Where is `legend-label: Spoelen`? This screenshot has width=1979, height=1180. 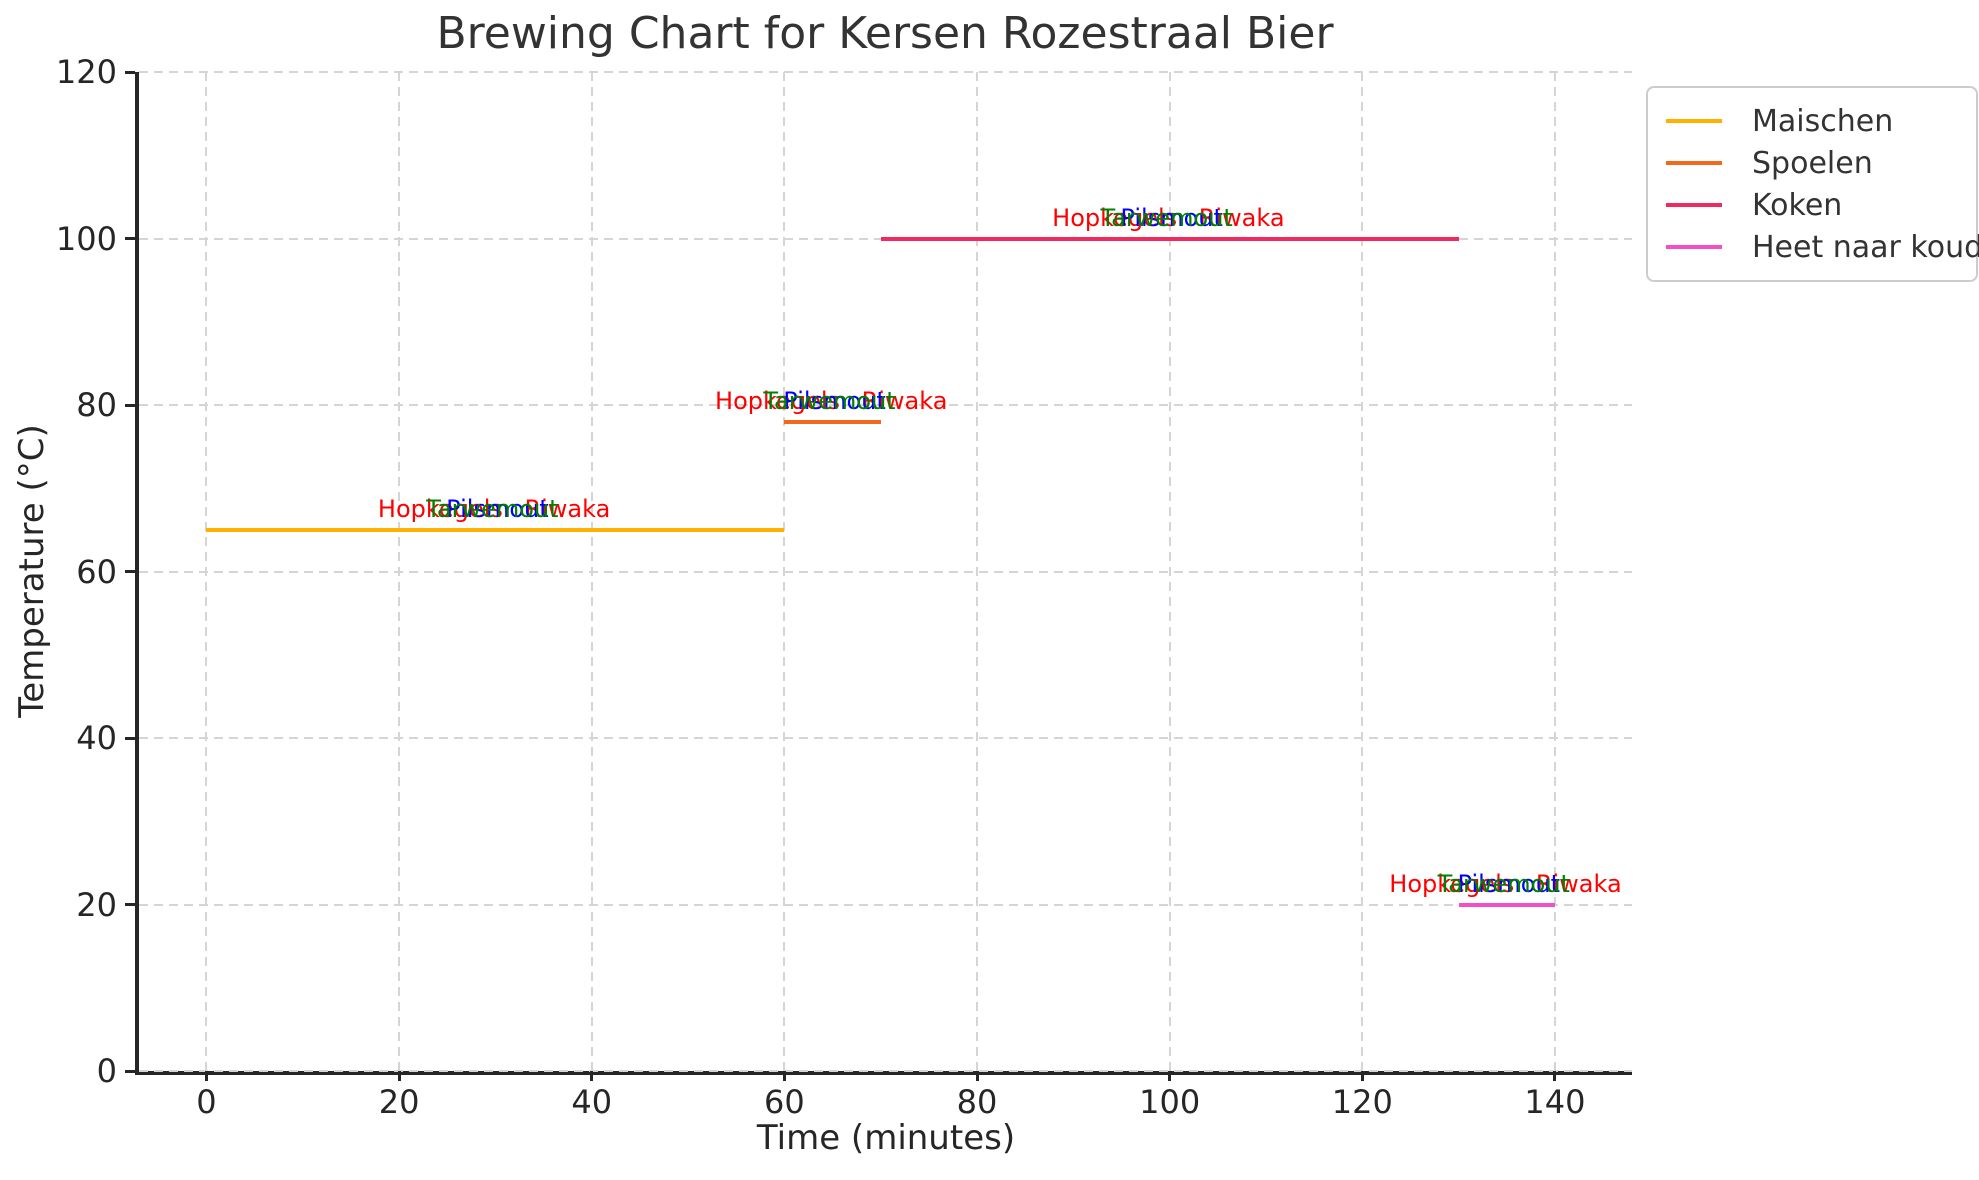
legend-label: Spoelen is located at coordinates (1812, 163).